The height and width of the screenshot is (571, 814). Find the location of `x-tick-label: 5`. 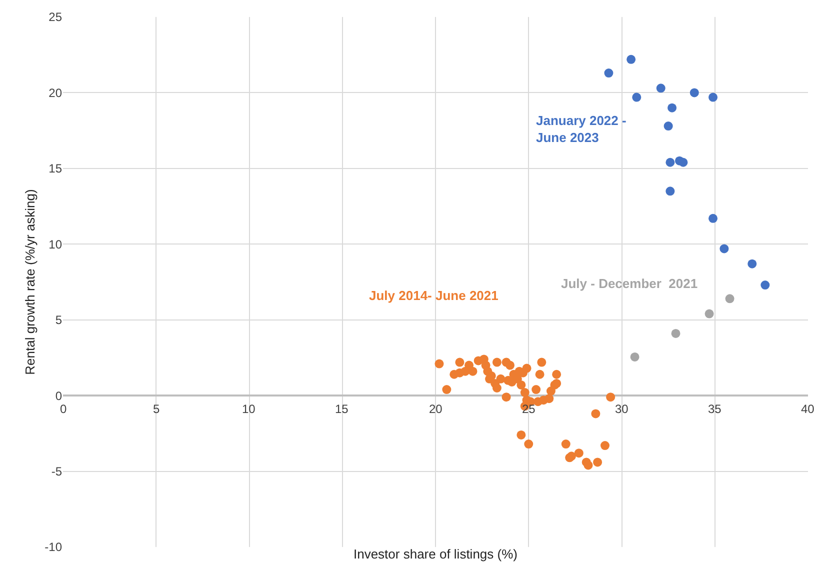

x-tick-label: 5 is located at coordinates (156, 409).